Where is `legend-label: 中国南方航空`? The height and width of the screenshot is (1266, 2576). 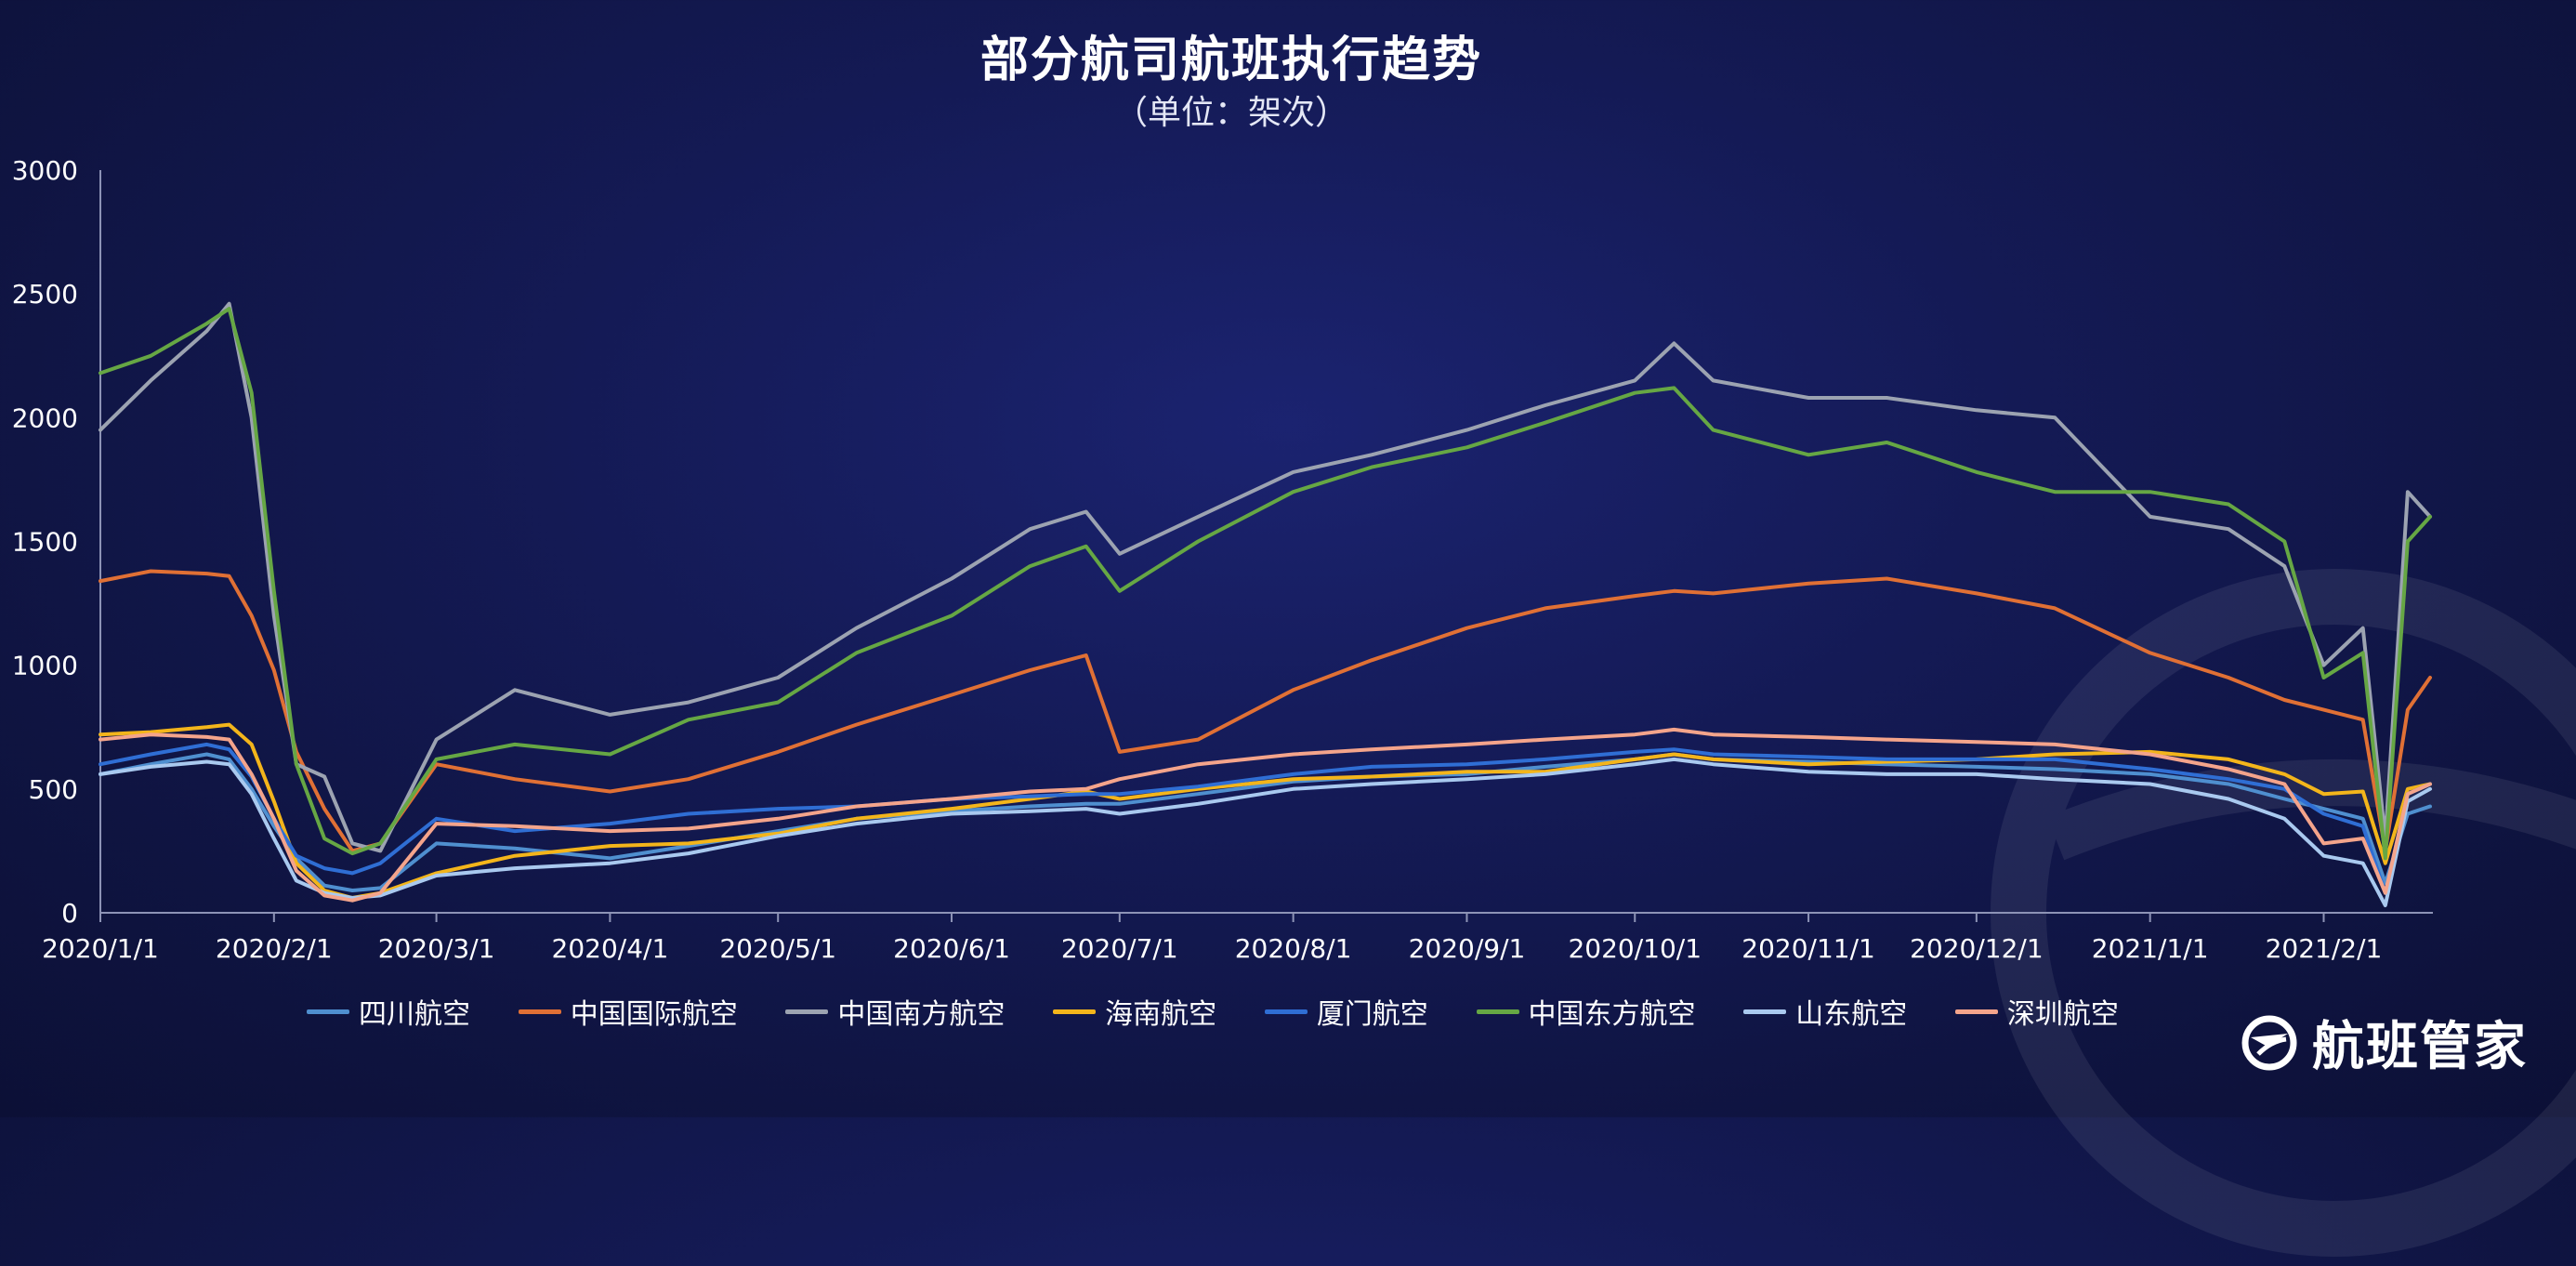 legend-label: 中国南方航空 is located at coordinates (921, 1014).